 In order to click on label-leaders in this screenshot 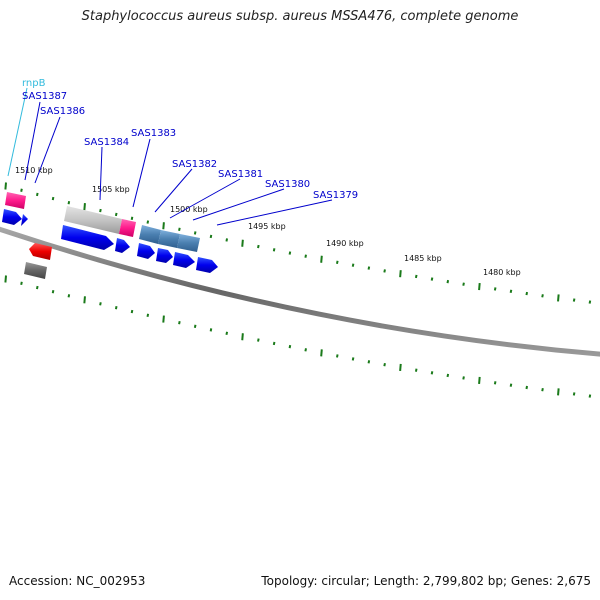, I will do `click(170, 156)`.